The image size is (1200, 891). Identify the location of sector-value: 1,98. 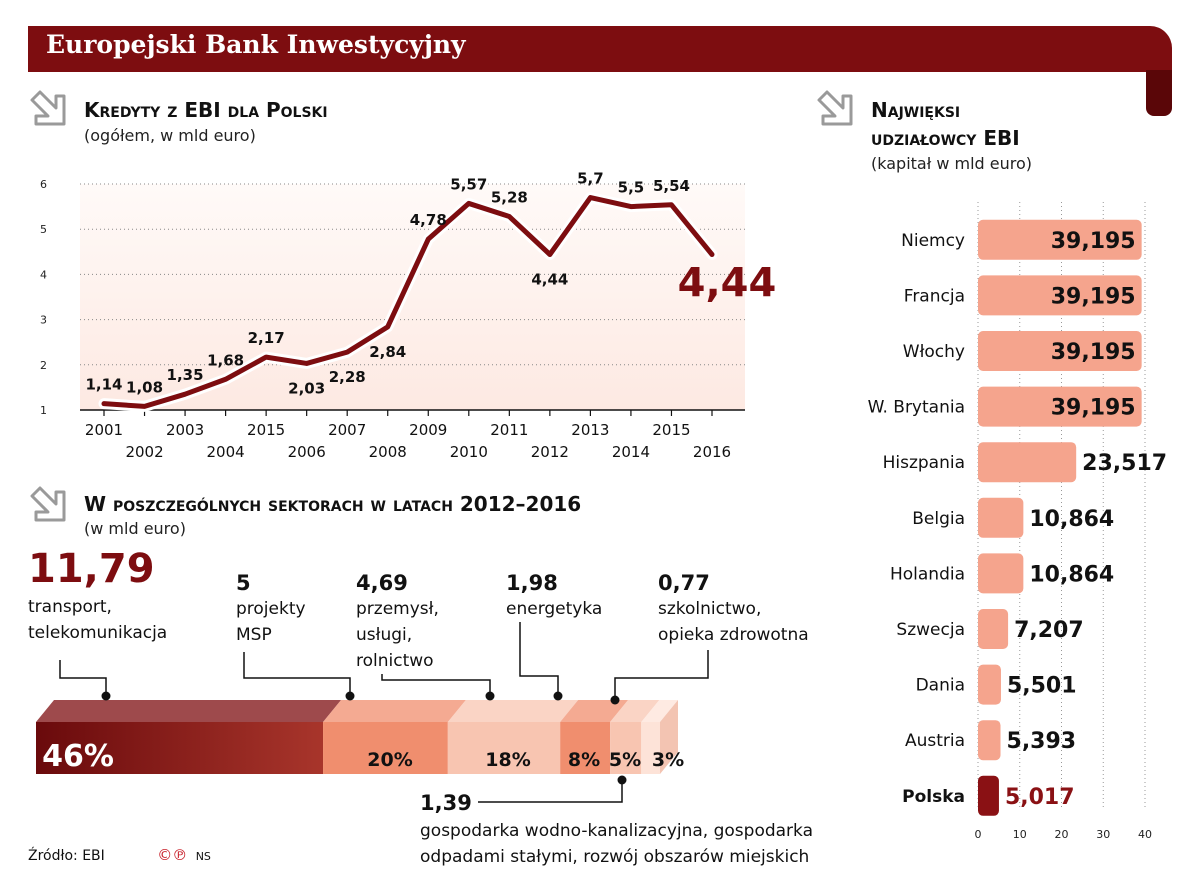
(532, 583).